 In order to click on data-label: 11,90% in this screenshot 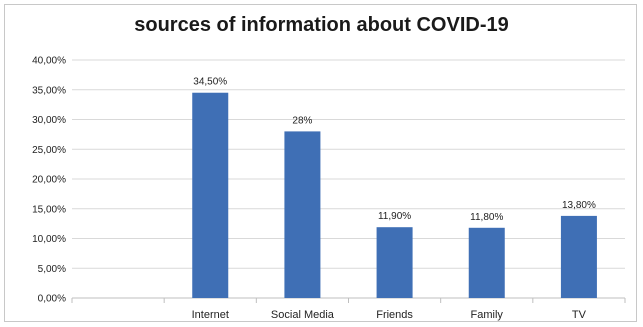, I will do `click(394, 216)`.